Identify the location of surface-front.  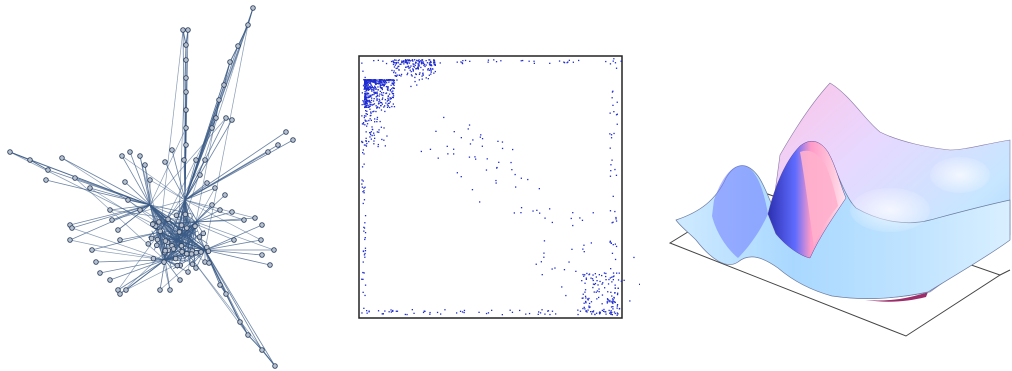
(843, 221).